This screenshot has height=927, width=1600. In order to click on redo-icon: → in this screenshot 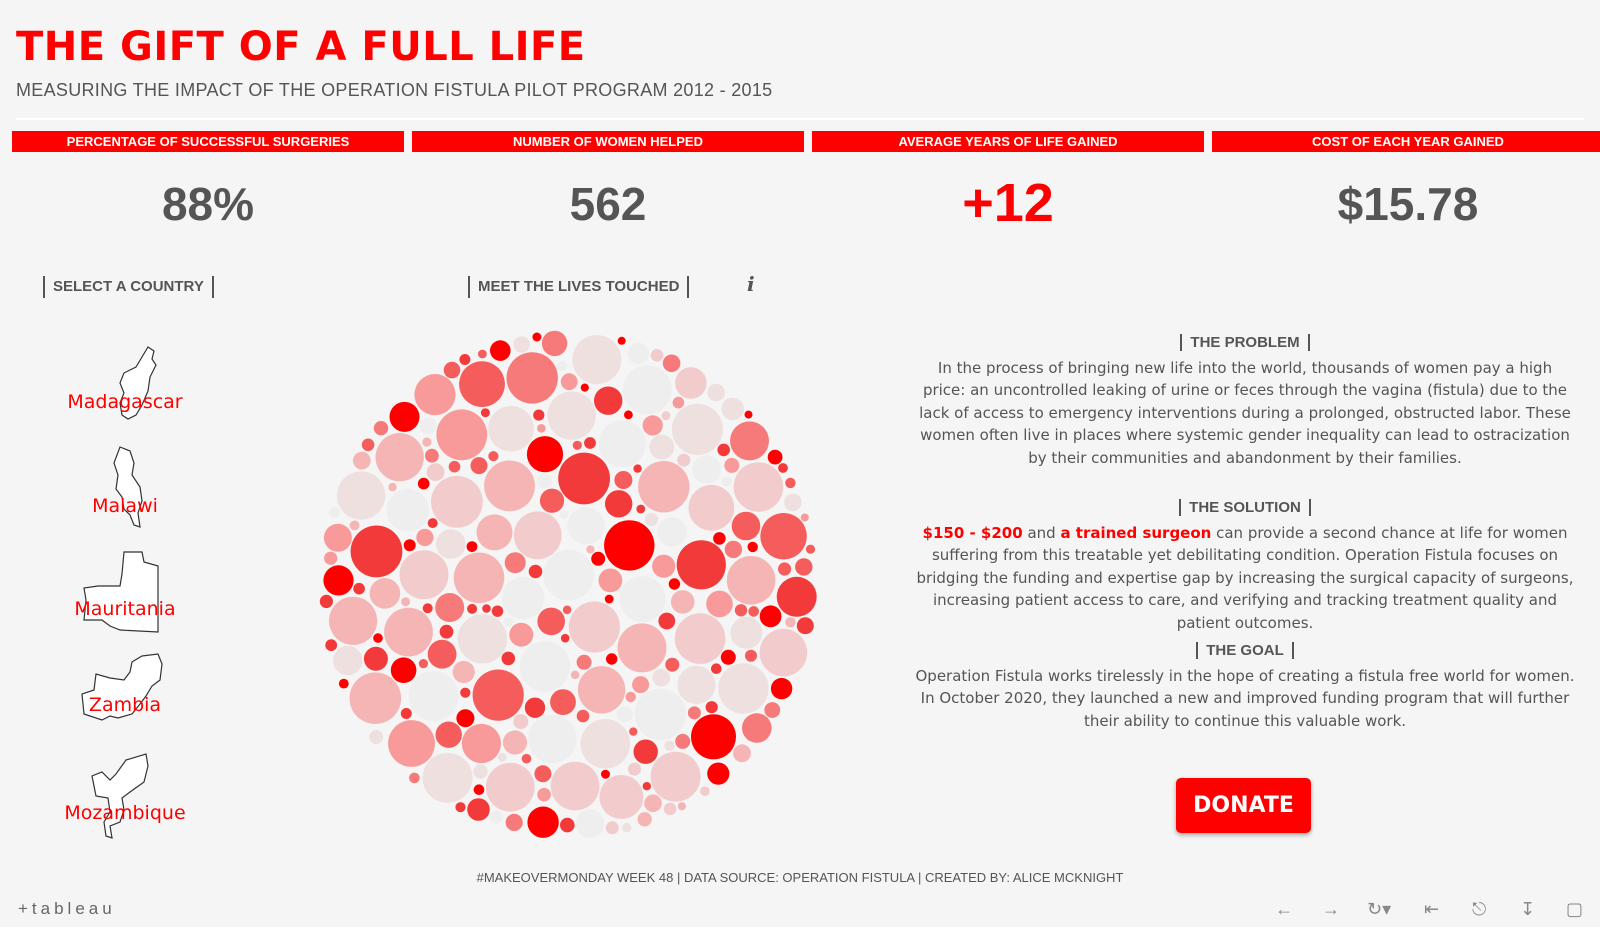, I will do `click(1331, 909)`.